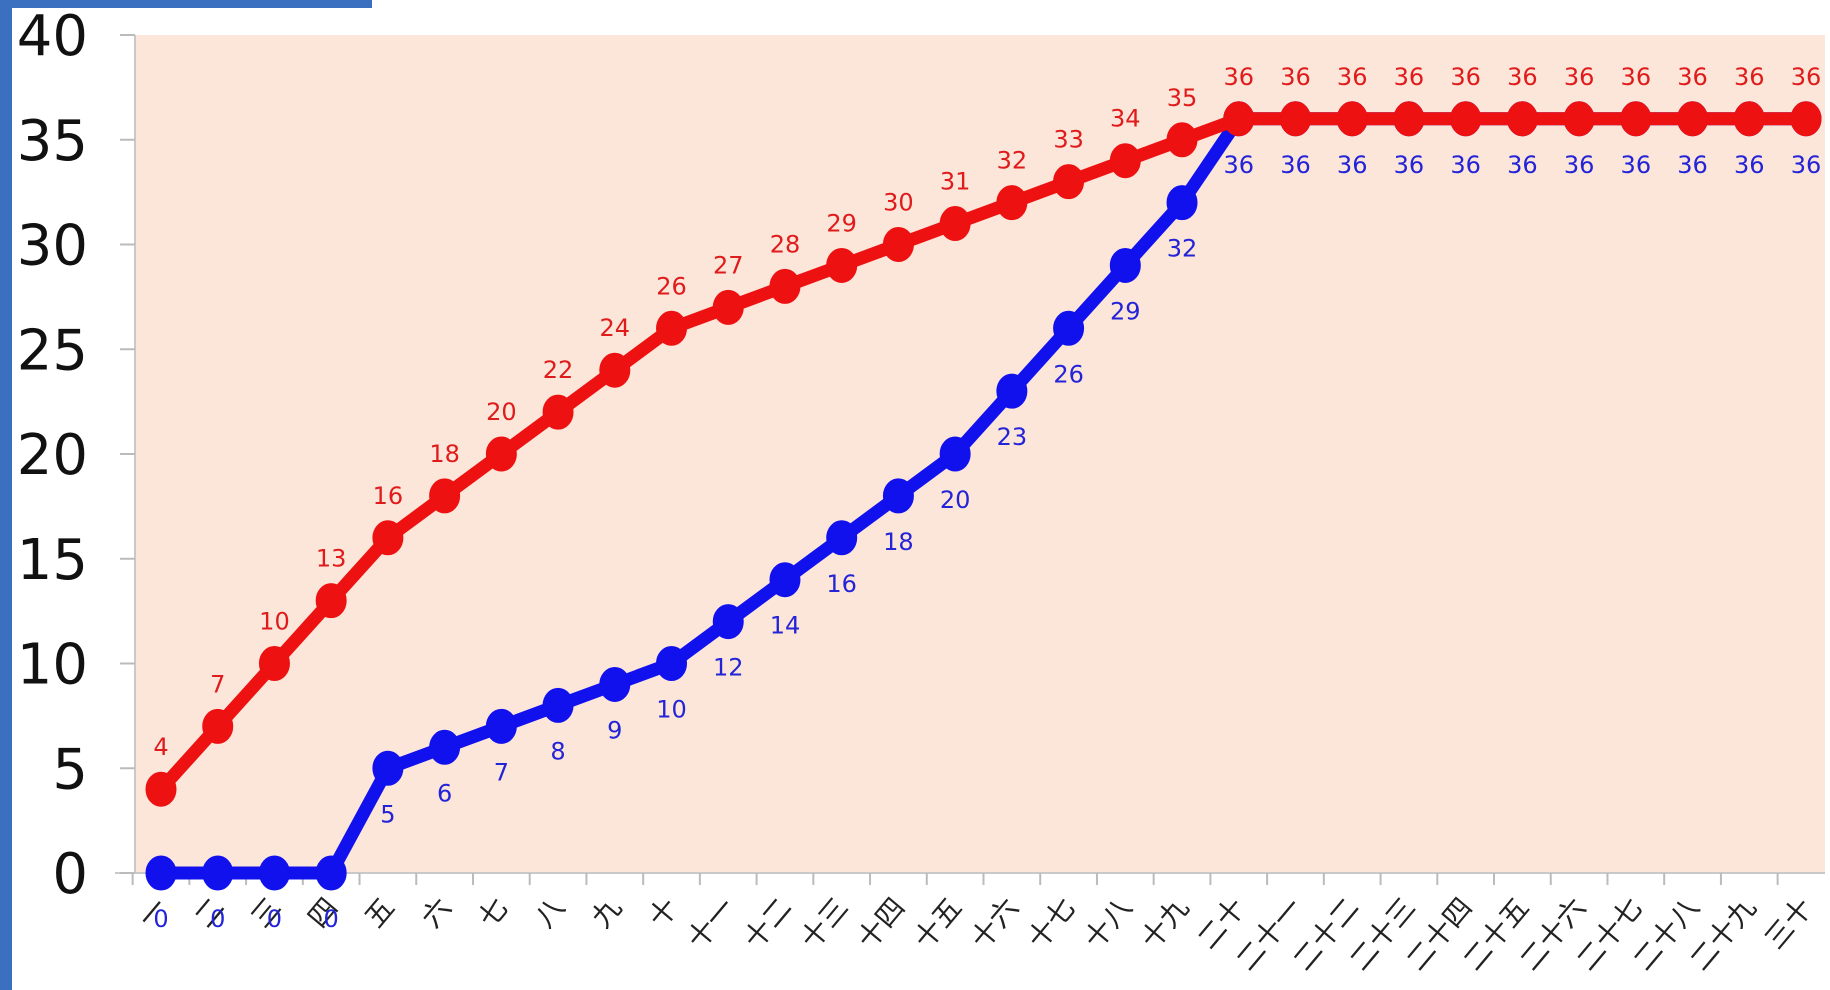 The image size is (1830, 990). I want to click on x-tick-label: 十三, so click(824, 923).